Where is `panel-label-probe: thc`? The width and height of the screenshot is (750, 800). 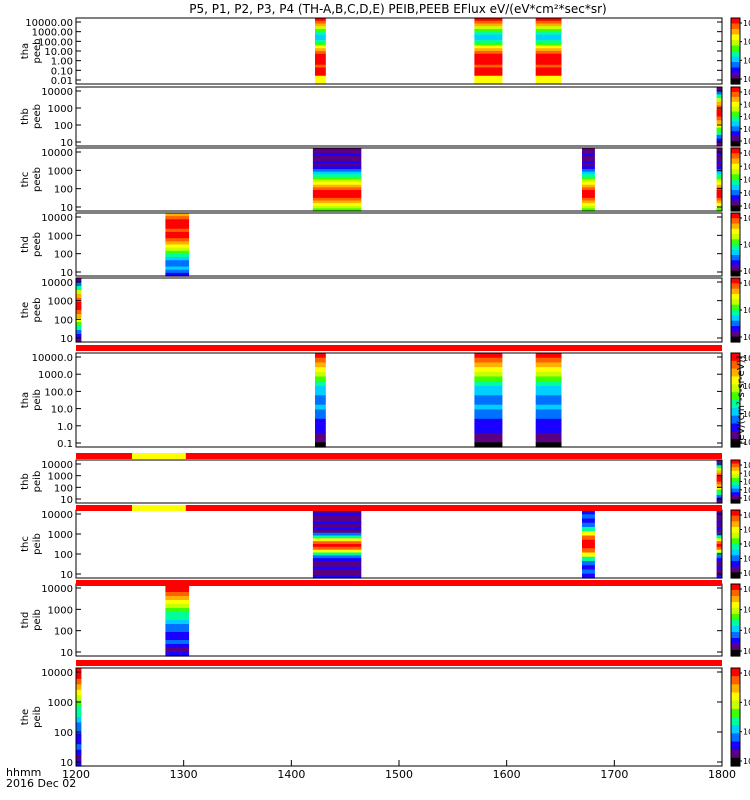
panel-label-probe: thc is located at coordinates (25, 544).